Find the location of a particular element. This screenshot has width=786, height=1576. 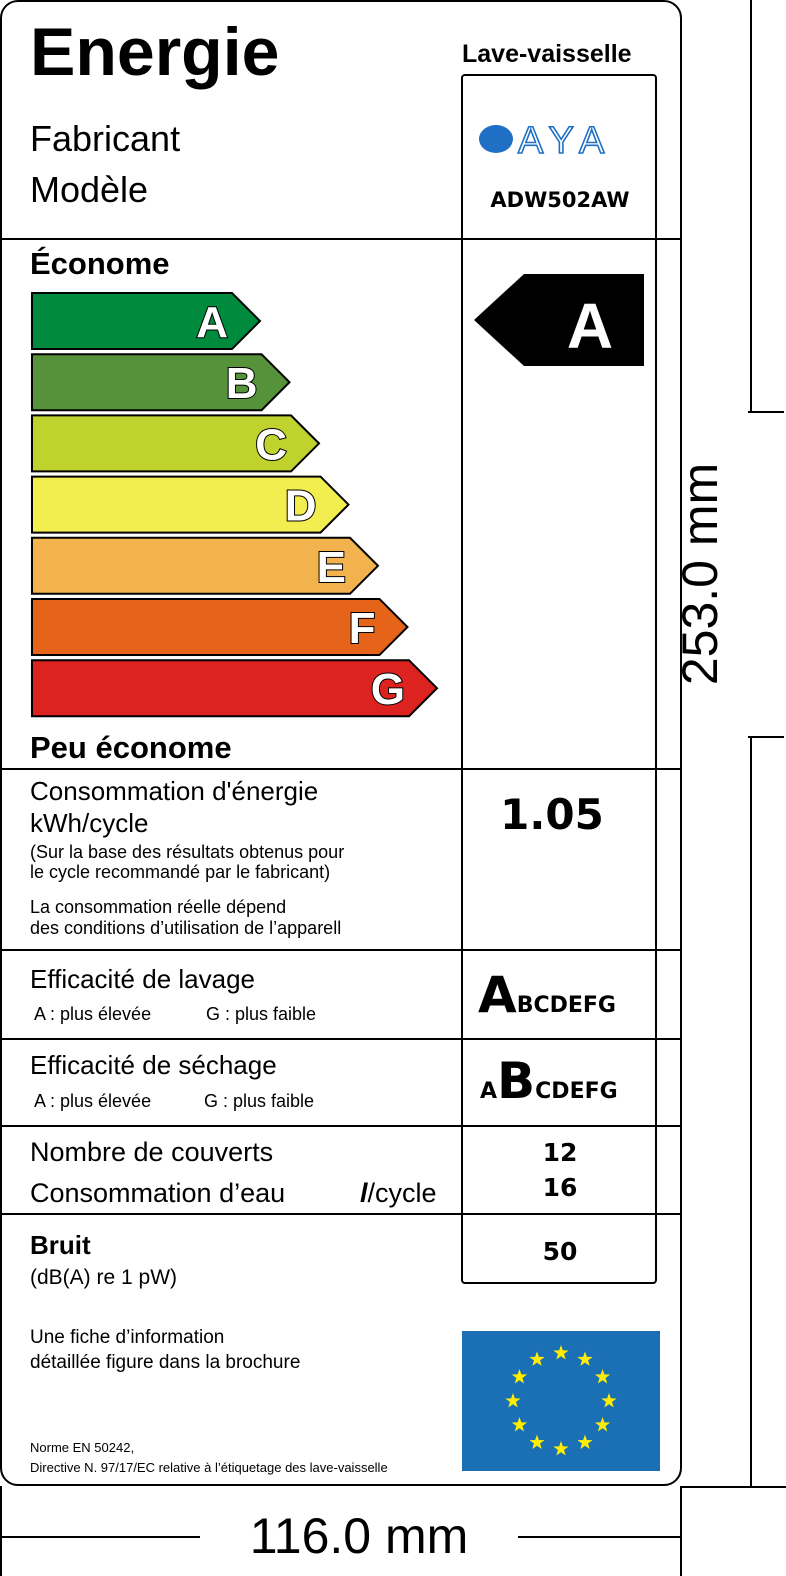

washing-class-scale: ABCDEFG is located at coordinates (547, 995).